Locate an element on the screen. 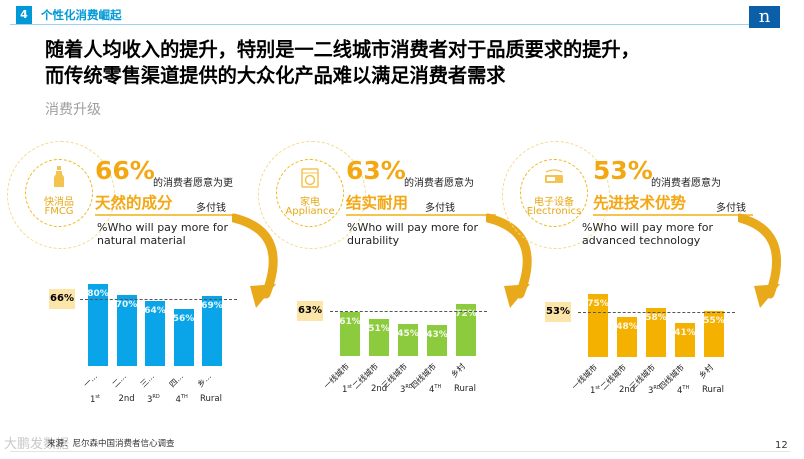  appliance-percent: 63% is located at coordinates (376, 170).